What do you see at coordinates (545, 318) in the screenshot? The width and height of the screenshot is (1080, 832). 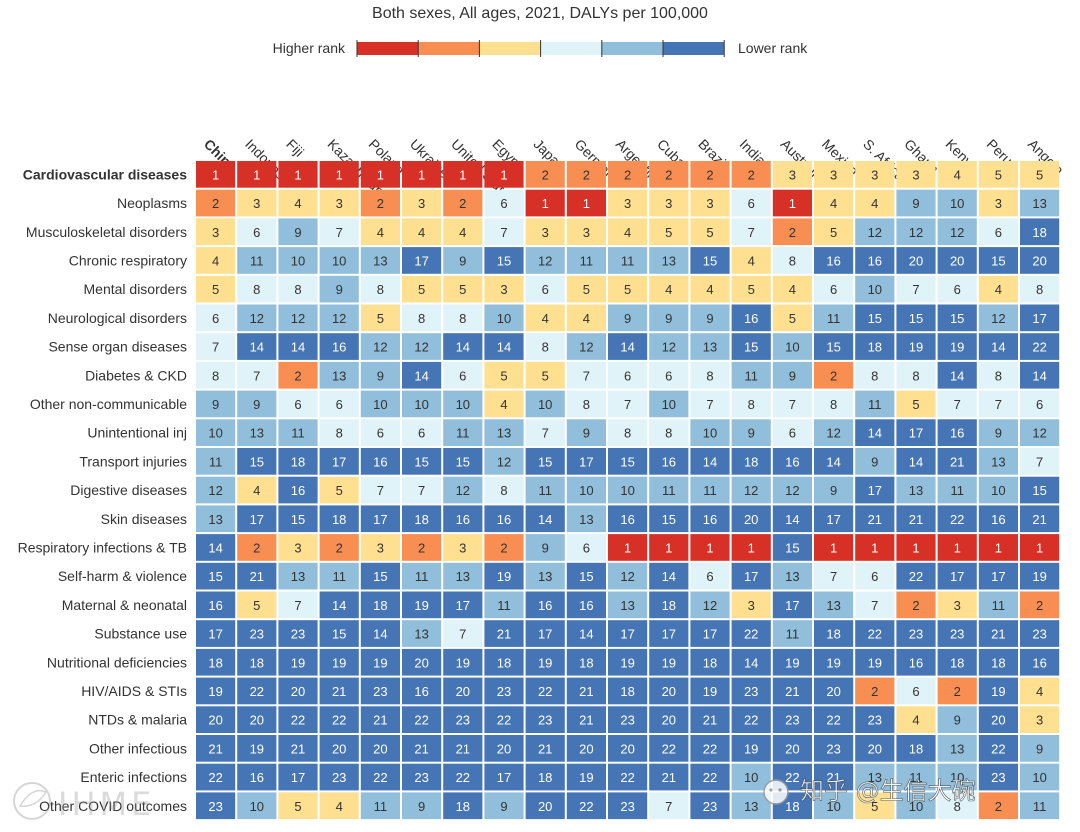 I see `cell-value: 4` at bounding box center [545, 318].